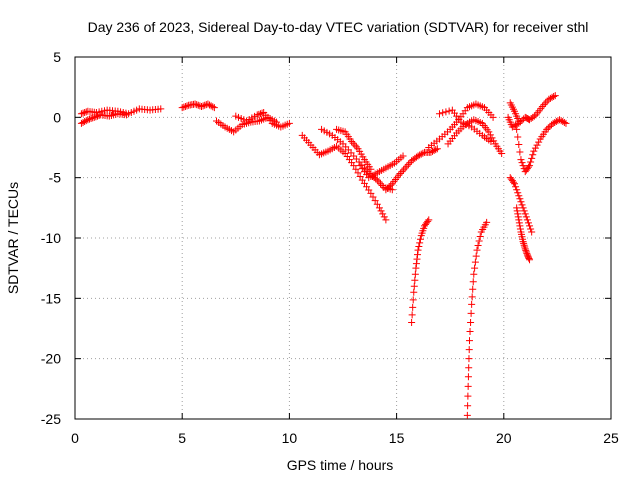 The image size is (640, 480). I want to click on series-rise-arc, so click(411, 169).